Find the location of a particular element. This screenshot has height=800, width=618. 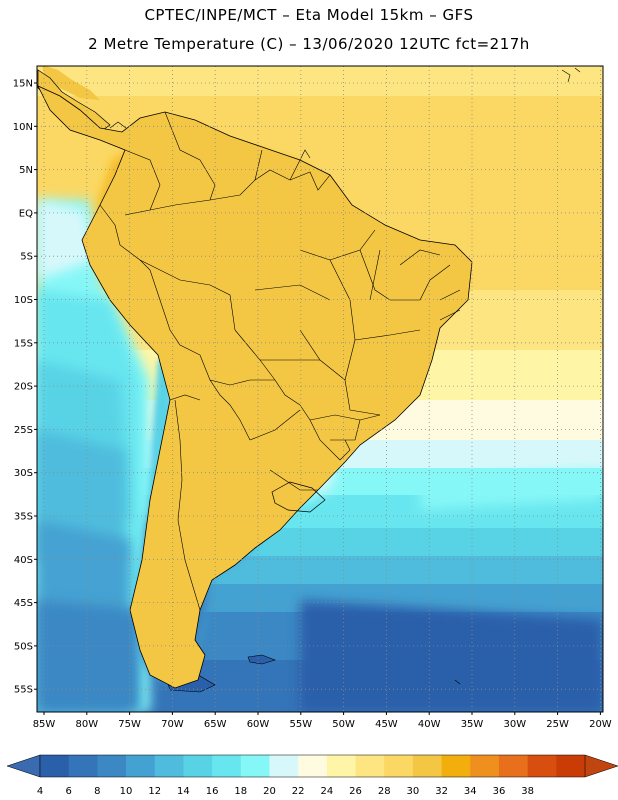

colorbar-label: 14 is located at coordinates (183, 791).